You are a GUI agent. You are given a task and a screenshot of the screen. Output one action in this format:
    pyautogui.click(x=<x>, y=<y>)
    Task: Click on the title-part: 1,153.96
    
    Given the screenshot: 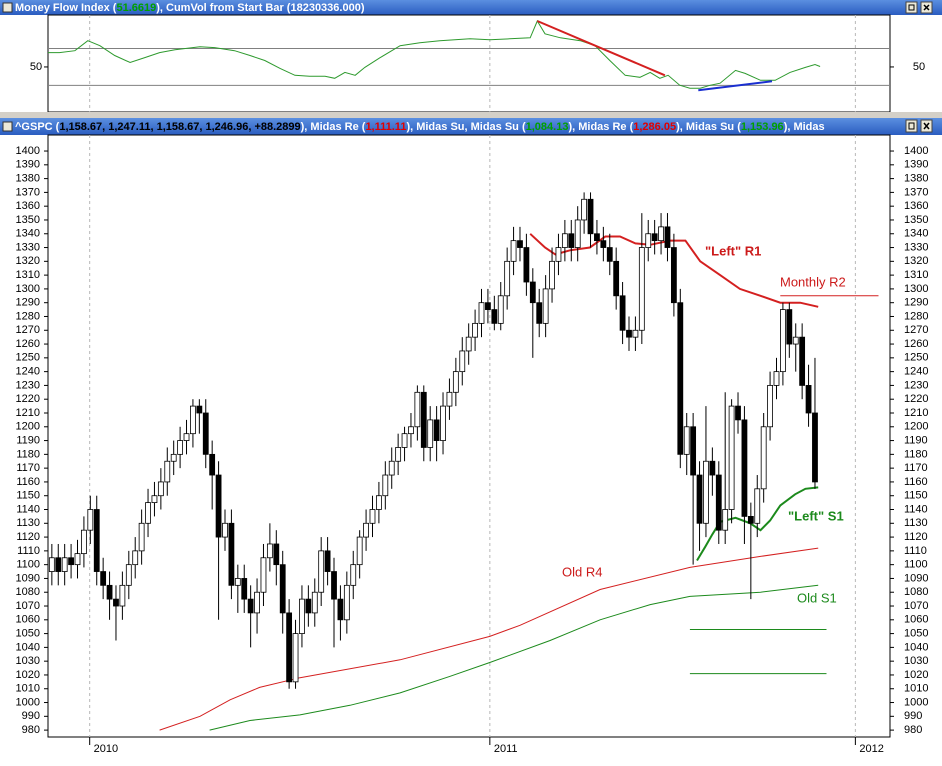 What is the action you would take?
    pyautogui.click(x=762, y=127)
    